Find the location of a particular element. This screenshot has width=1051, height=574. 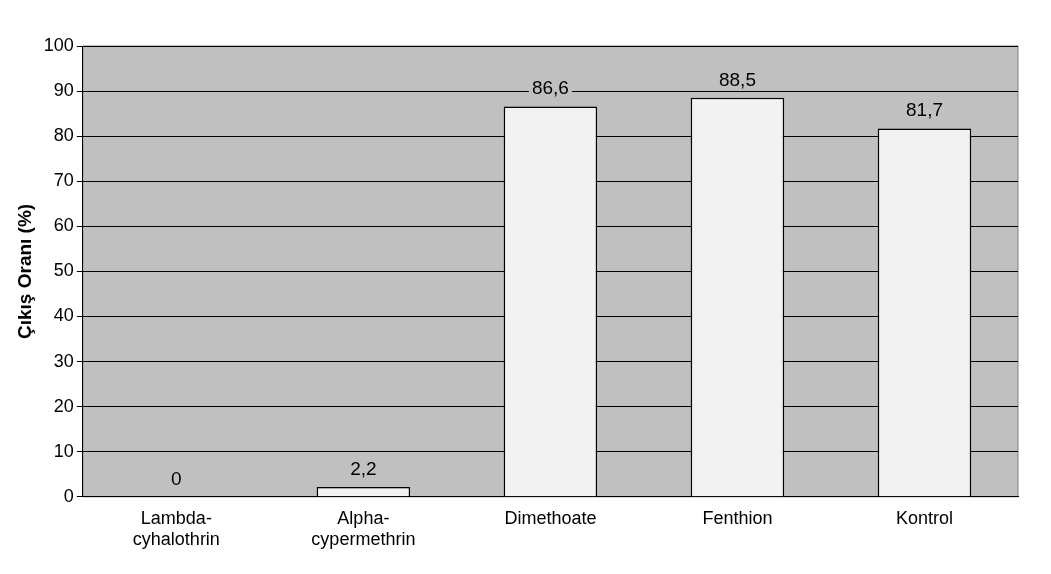

y-tick-label: 50 is located at coordinates (63, 270).